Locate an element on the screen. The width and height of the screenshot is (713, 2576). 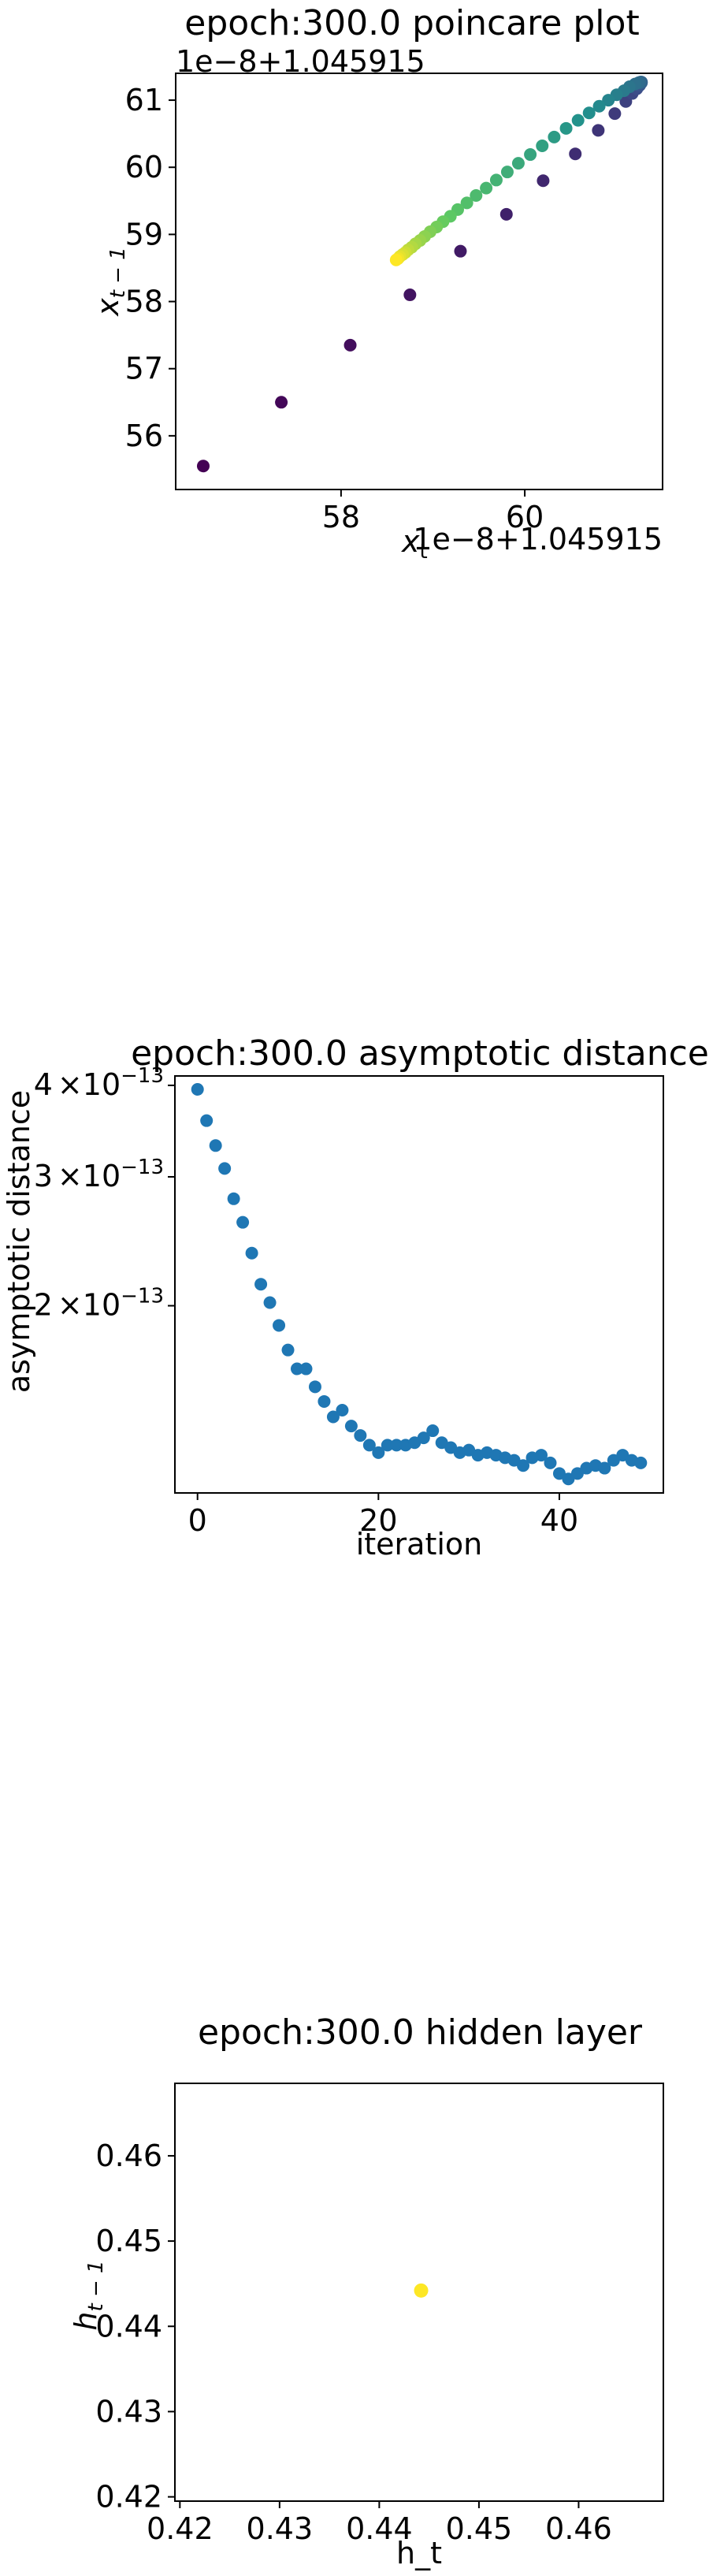
asymptotic-x-ticks: 0 20 40 is located at coordinates (383, 1515).